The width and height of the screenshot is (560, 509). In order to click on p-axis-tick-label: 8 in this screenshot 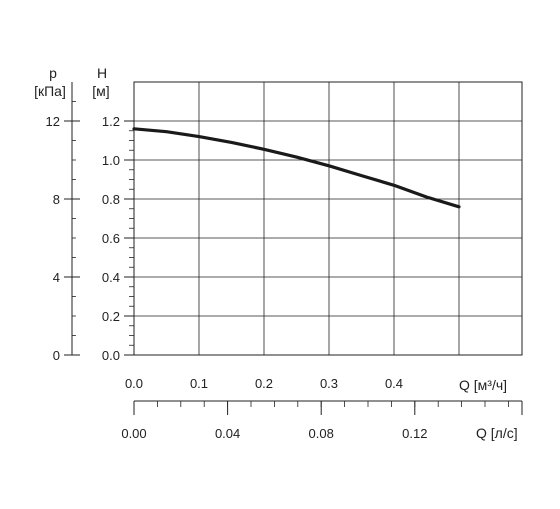, I will do `click(56, 199)`.